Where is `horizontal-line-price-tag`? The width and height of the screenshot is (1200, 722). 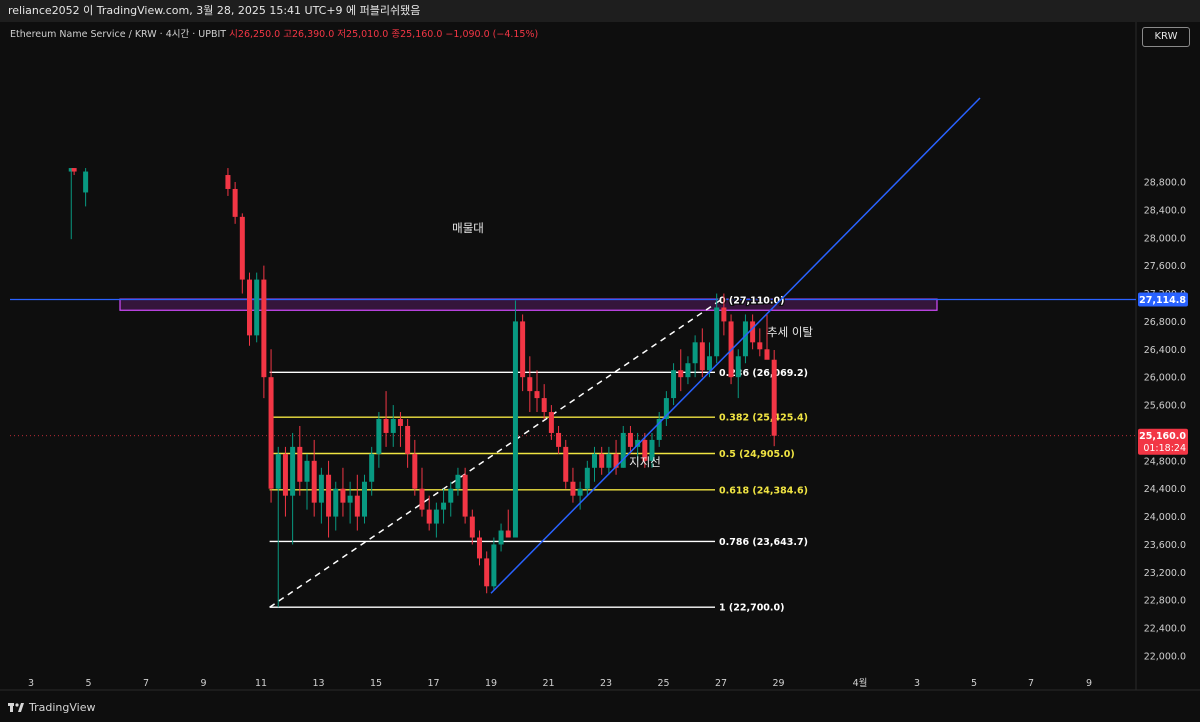 horizontal-line-price-tag is located at coordinates (1163, 299).